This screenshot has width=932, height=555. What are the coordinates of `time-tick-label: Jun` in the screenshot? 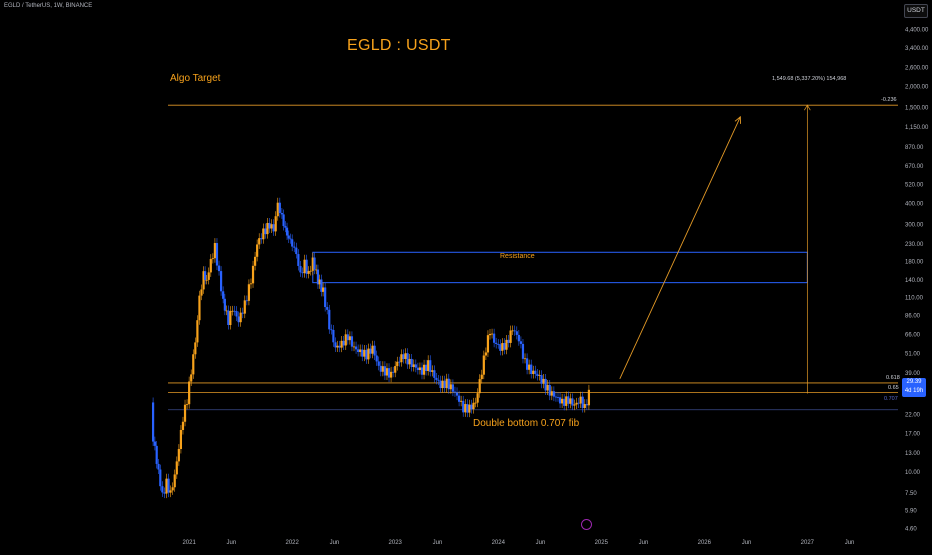 It's located at (438, 543).